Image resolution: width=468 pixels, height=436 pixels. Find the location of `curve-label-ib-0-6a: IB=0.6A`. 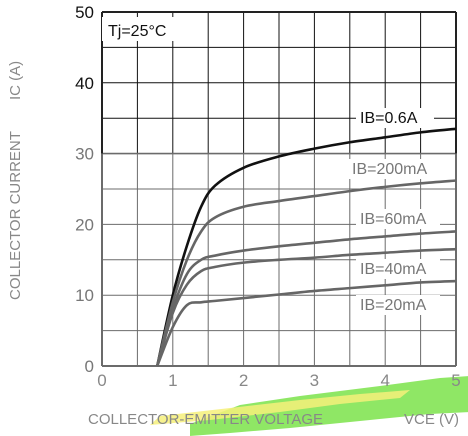

curve-label-ib-0-6a: IB=0.6A is located at coordinates (389, 118).